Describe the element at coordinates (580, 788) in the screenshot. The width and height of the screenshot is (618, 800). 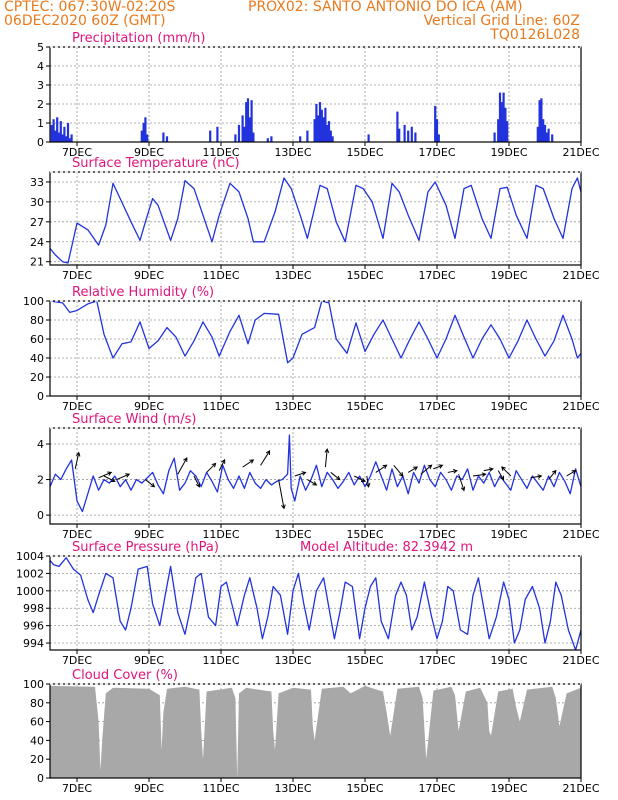
I see `cloud-xtick-label: 21DEC` at that location.